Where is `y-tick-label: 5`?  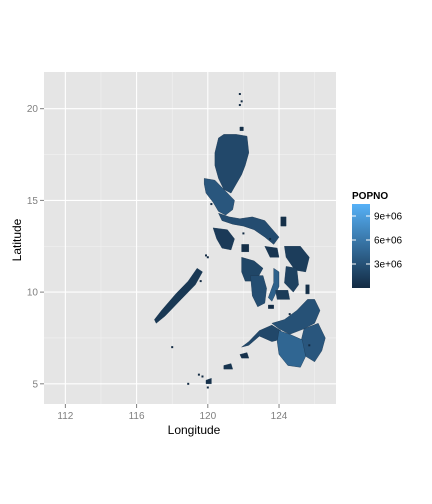
y-tick-label: 5 is located at coordinates (35, 384).